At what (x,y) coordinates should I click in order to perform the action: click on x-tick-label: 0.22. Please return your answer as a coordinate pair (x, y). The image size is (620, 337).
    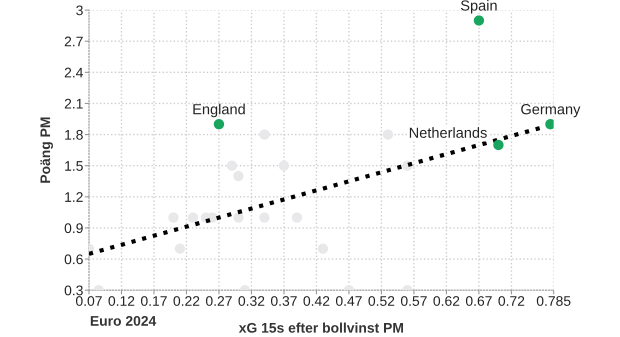
    Looking at the image, I should click on (186, 301).